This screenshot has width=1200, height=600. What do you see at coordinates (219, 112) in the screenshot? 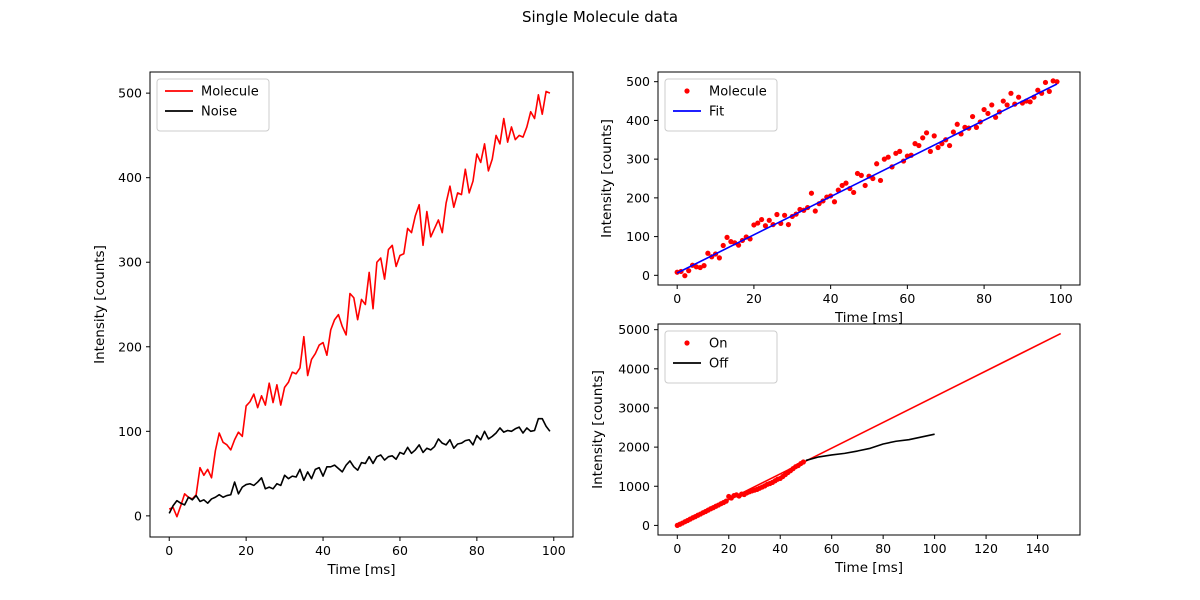
I see `legend-label: Noise` at bounding box center [219, 112].